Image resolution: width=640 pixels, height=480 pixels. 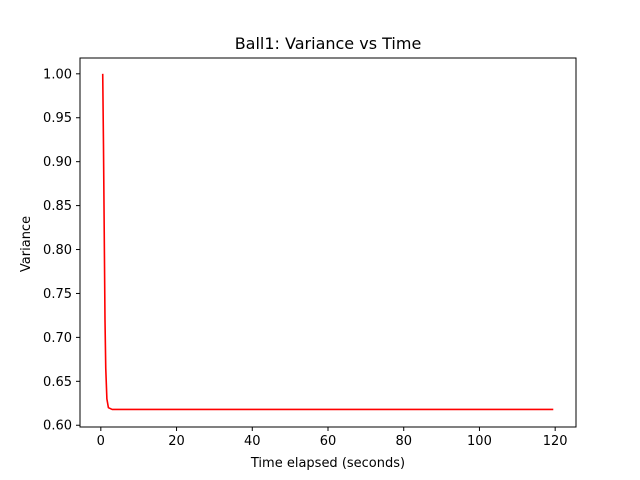 I want to click on x-axis-label: Time elapsed (seconds), so click(x=327, y=463).